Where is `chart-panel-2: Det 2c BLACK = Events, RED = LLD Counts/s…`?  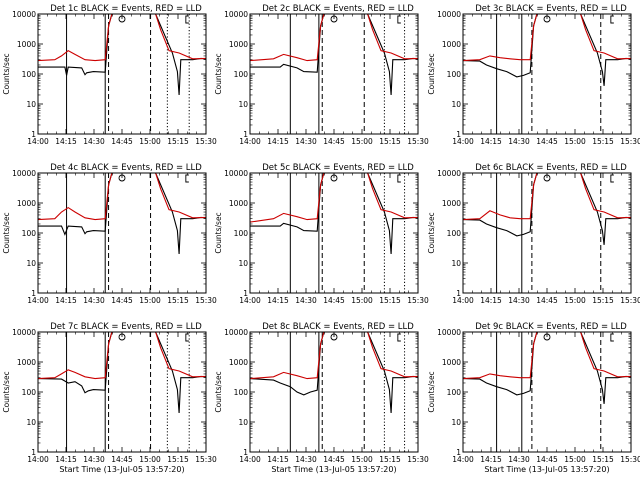 chart-panel-2: Det 2c BLACK = Events, RED = LLD Counts/s… is located at coordinates (321, 75).